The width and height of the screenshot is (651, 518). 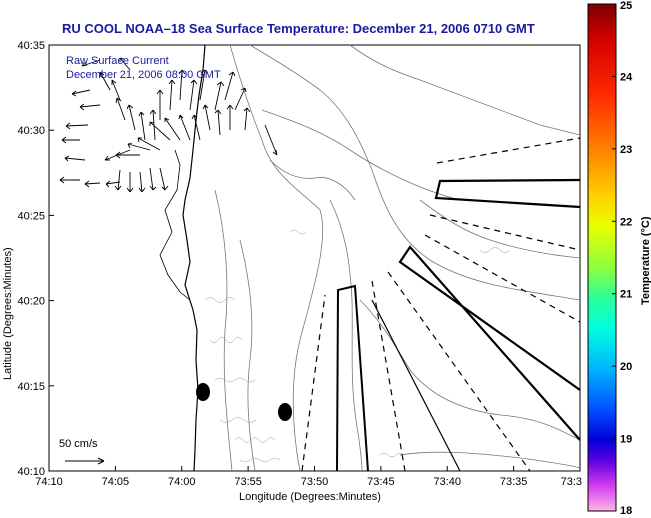 I want to click on y-tick-label: 40:15, so click(x=31, y=387).